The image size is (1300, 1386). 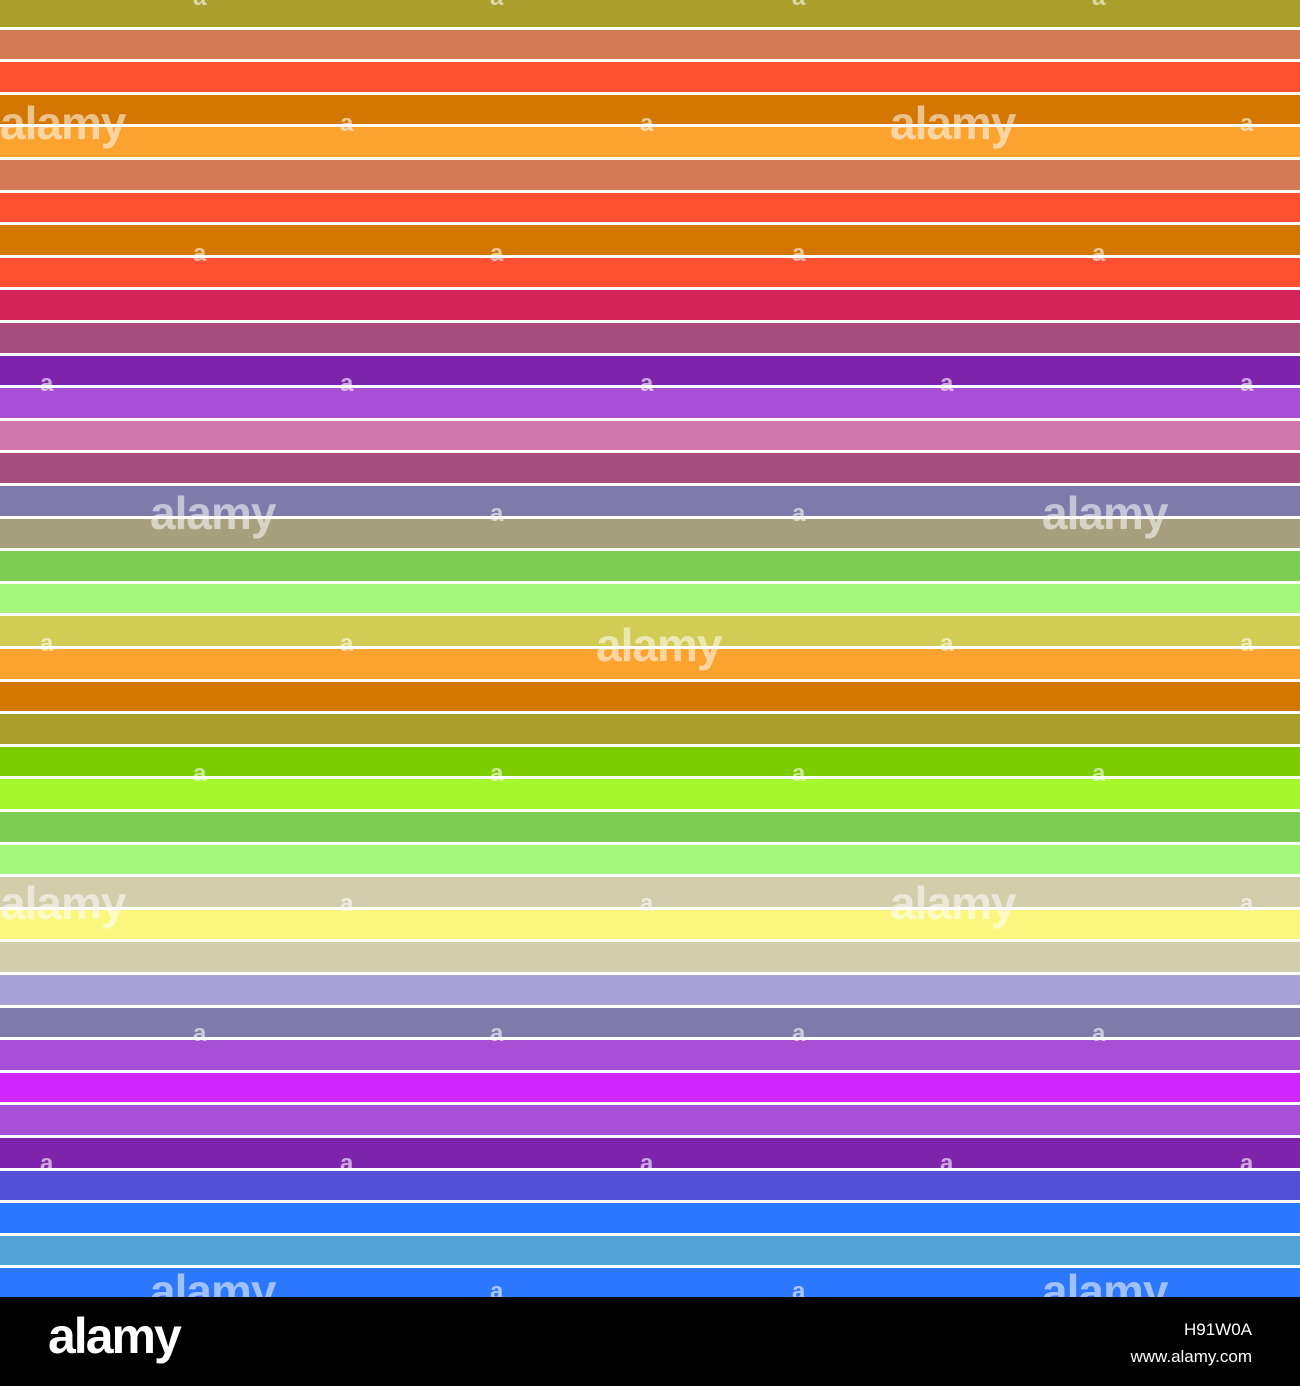 I want to click on image-id: H91W0A, so click(x=1217, y=1329).